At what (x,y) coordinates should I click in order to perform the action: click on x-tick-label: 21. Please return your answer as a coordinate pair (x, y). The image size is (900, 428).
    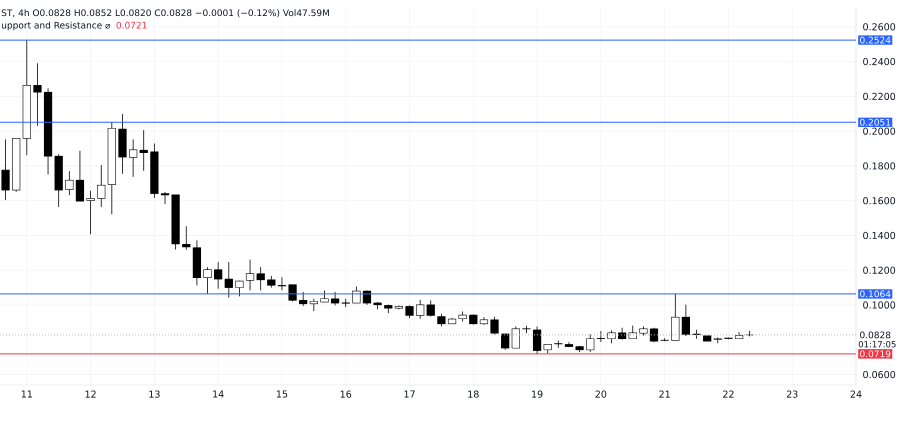
    Looking at the image, I should click on (664, 394).